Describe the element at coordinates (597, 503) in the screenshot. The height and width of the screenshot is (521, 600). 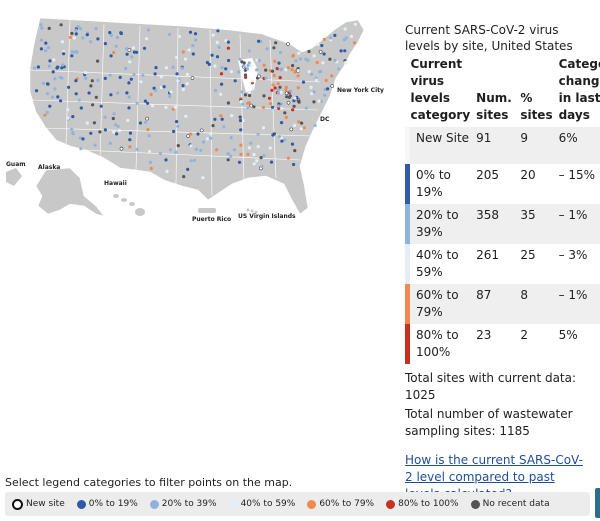
I see `feedback-tab` at that location.